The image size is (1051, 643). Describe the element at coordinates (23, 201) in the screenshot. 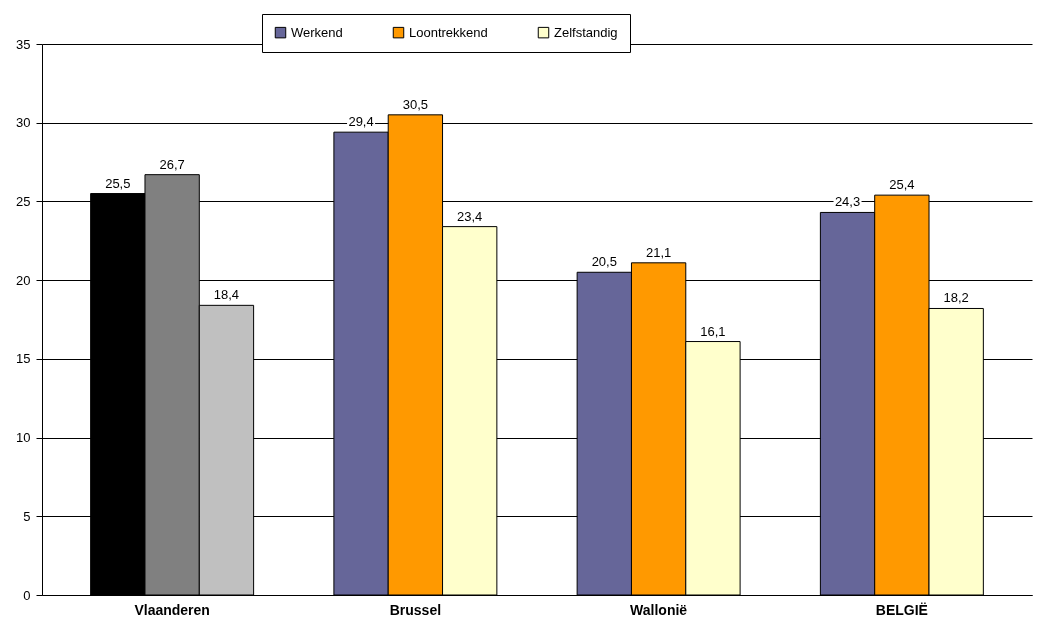

I see `y-tick-label: 25` at that location.